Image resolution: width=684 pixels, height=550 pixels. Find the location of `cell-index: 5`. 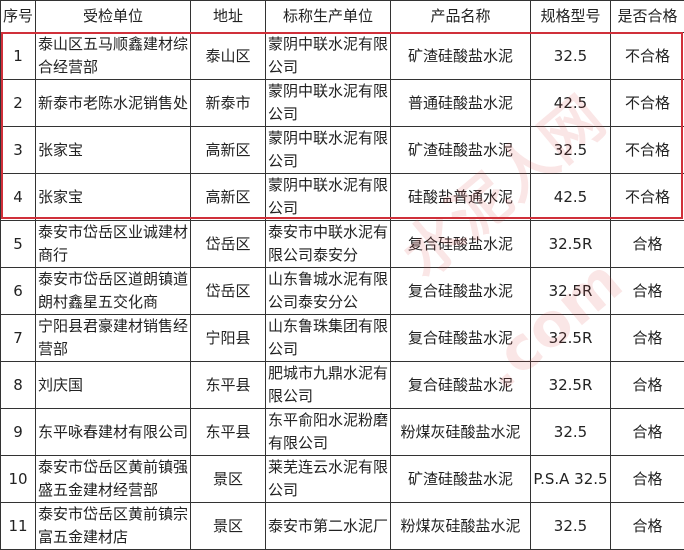

cell-index: 5 is located at coordinates (18, 244).